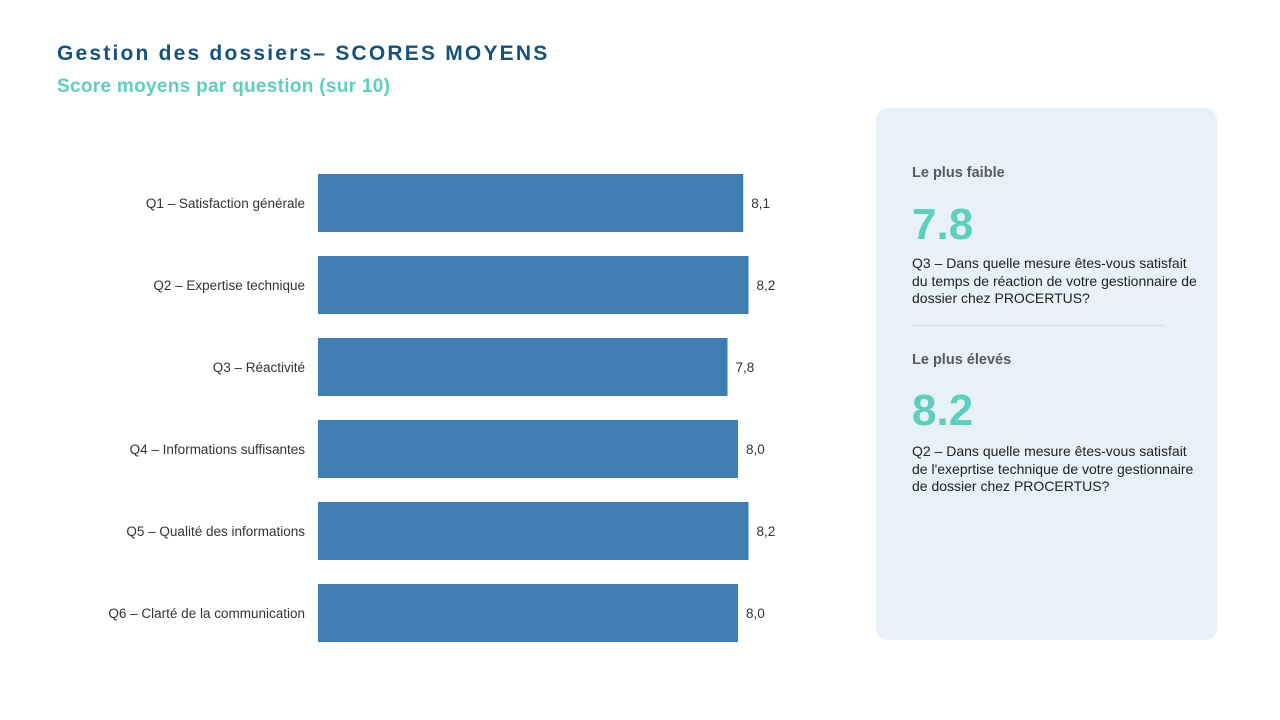  What do you see at coordinates (225, 203) in the screenshot?
I see `category-label-1: Q1 – Satisfaction générale` at bounding box center [225, 203].